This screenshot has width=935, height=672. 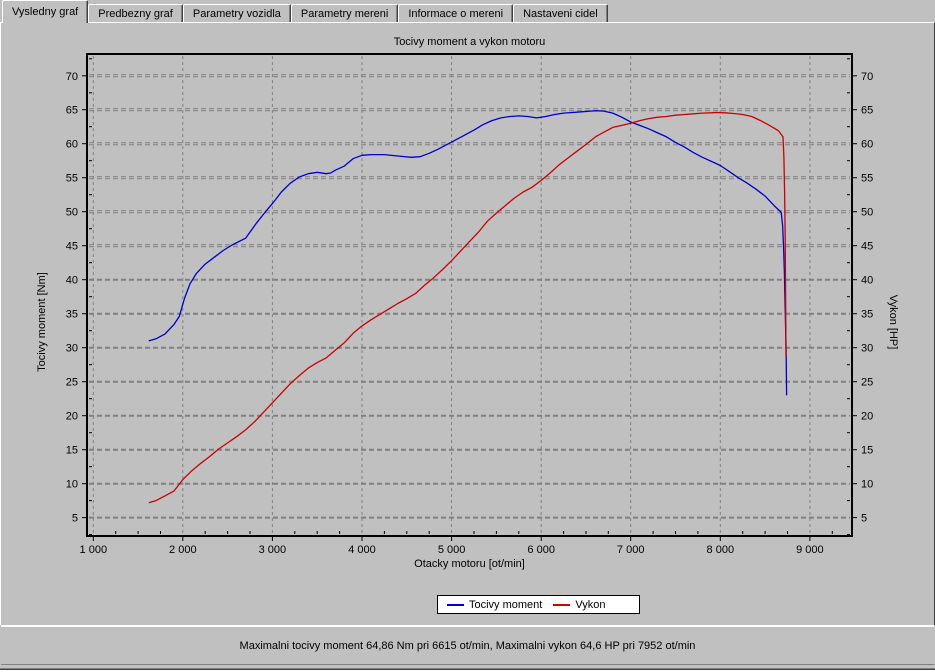 I want to click on tab-parametry-mereni: Parametry mereni, so click(x=344, y=13).